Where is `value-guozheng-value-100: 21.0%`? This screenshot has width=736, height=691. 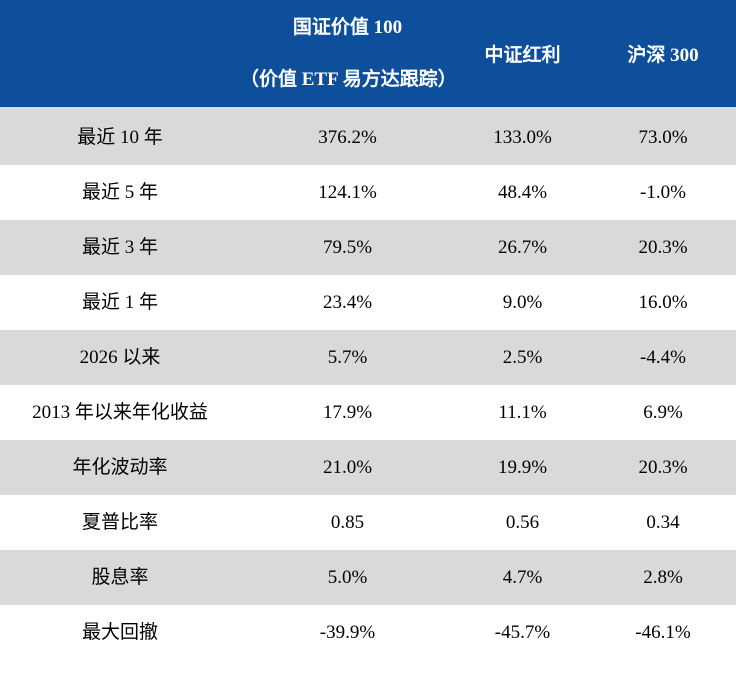
value-guozheng-value-100: 21.0% is located at coordinates (347, 467).